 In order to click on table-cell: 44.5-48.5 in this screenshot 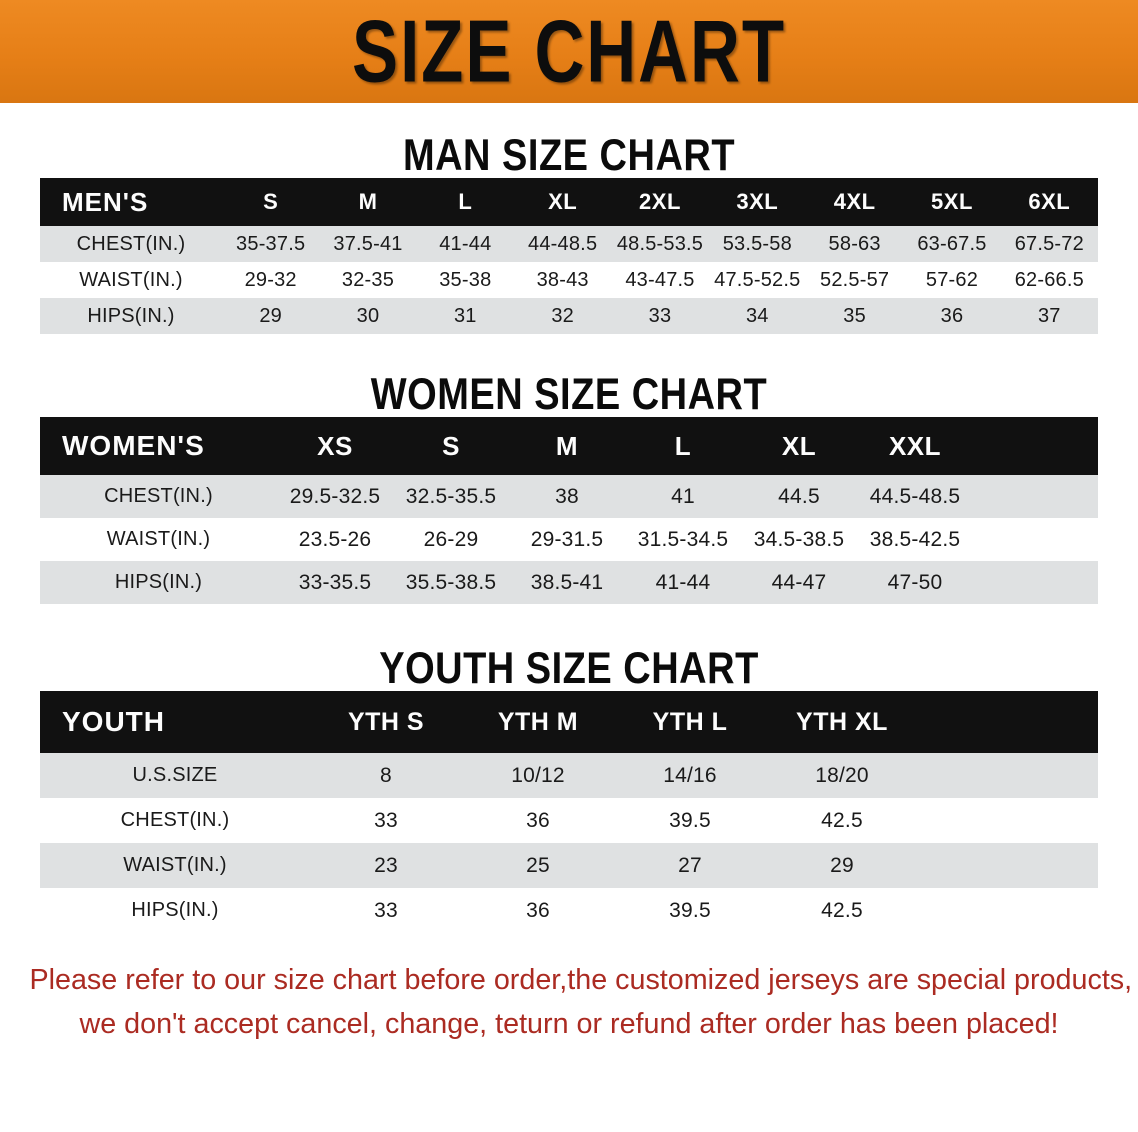, I will do `click(915, 496)`.